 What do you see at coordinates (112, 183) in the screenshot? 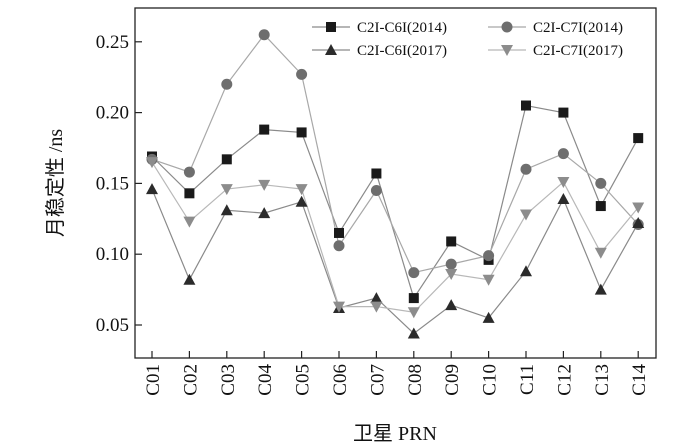
I see `y-tick-label: 0.15` at bounding box center [112, 183].